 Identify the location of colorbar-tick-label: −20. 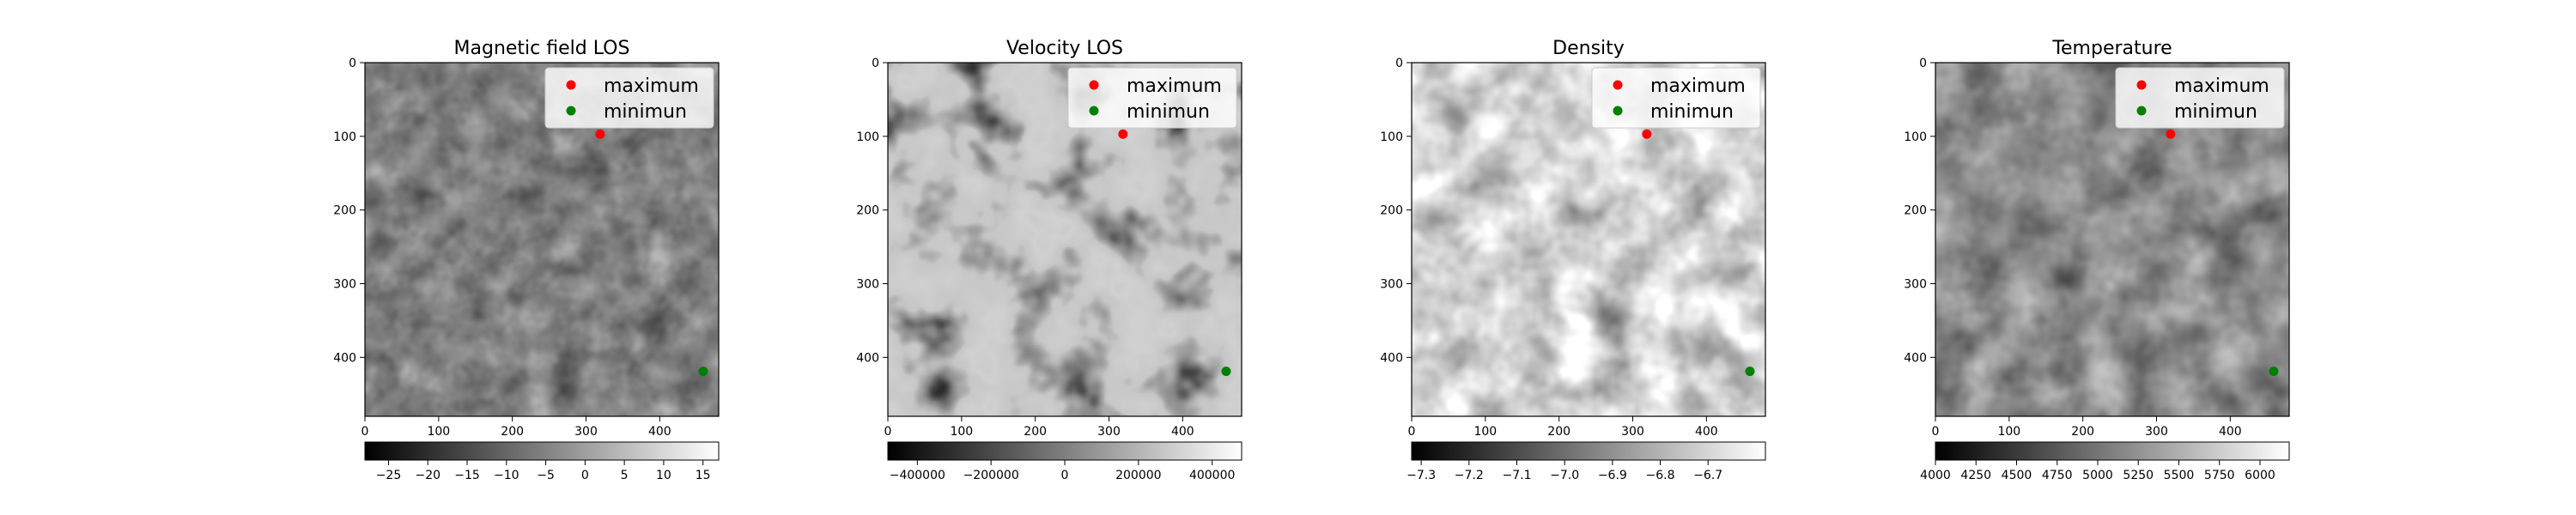
(428, 475).